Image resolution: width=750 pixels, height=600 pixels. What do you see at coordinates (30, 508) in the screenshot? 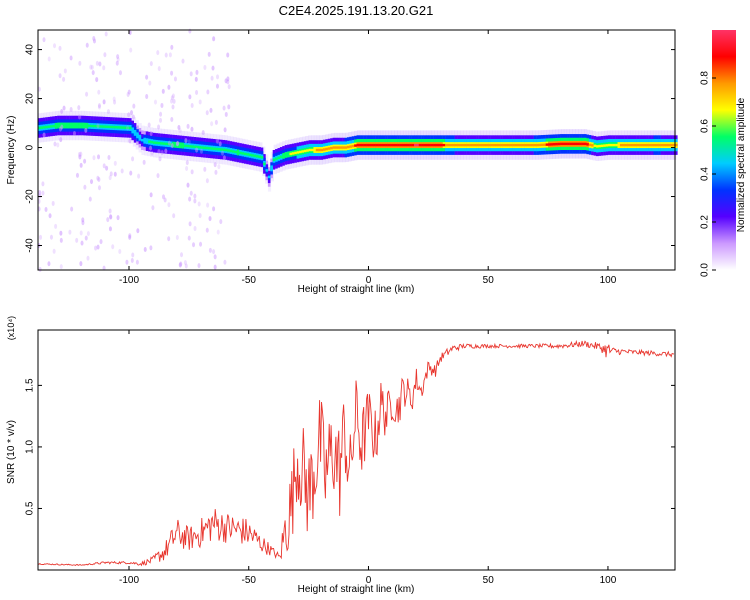
I see `y-tick-label: 0.5` at bounding box center [30, 508].